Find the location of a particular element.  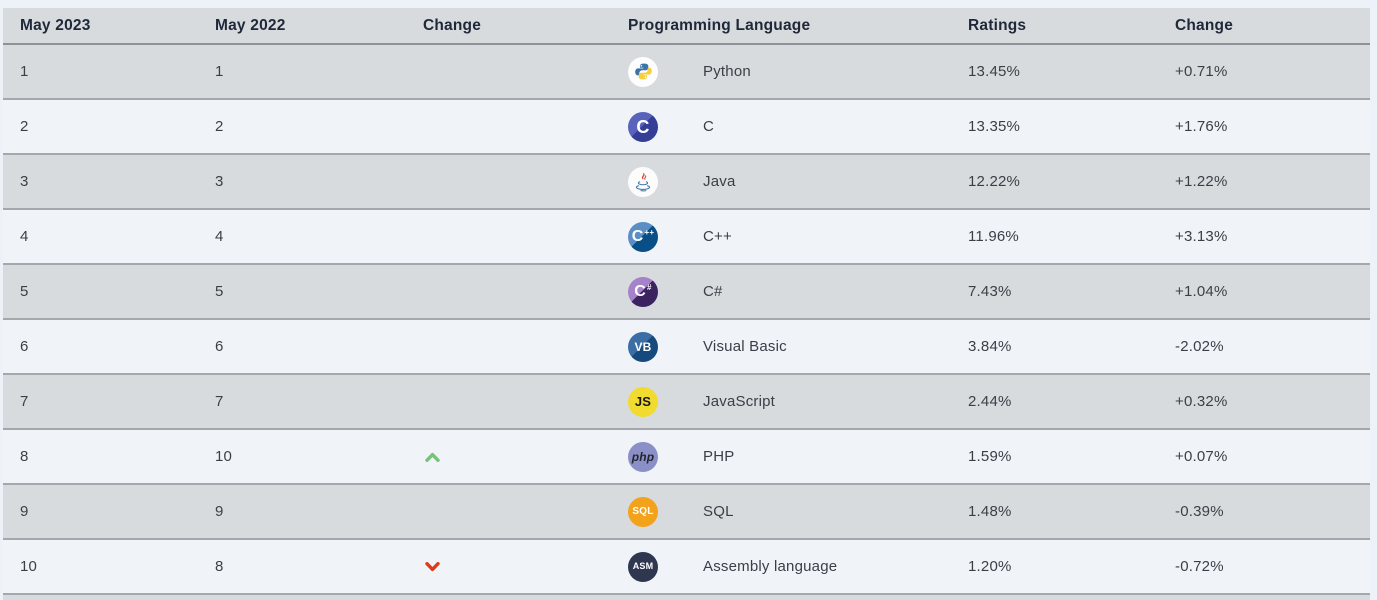

table-row: 9 9 SQL SQL 1.48% -0.39% is located at coordinates (686, 512).